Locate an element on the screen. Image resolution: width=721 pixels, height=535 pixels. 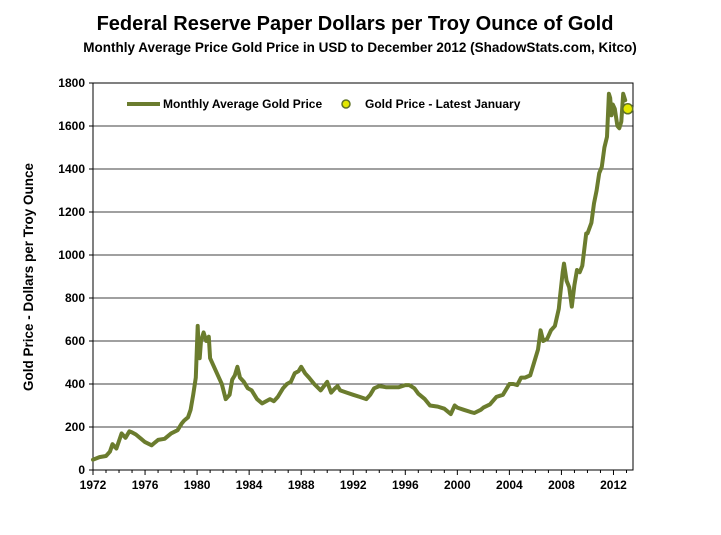
x-tick-label: 2000 is located at coordinates (457, 485).